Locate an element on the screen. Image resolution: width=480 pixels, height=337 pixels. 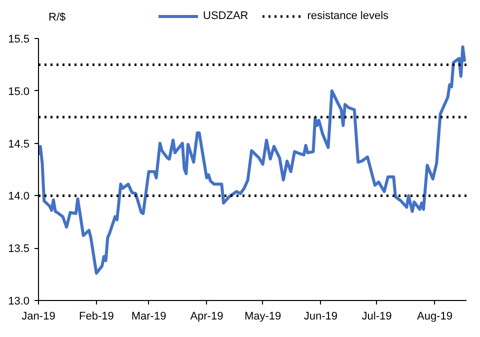
y-tick-label: 13.0 is located at coordinates (19, 302).